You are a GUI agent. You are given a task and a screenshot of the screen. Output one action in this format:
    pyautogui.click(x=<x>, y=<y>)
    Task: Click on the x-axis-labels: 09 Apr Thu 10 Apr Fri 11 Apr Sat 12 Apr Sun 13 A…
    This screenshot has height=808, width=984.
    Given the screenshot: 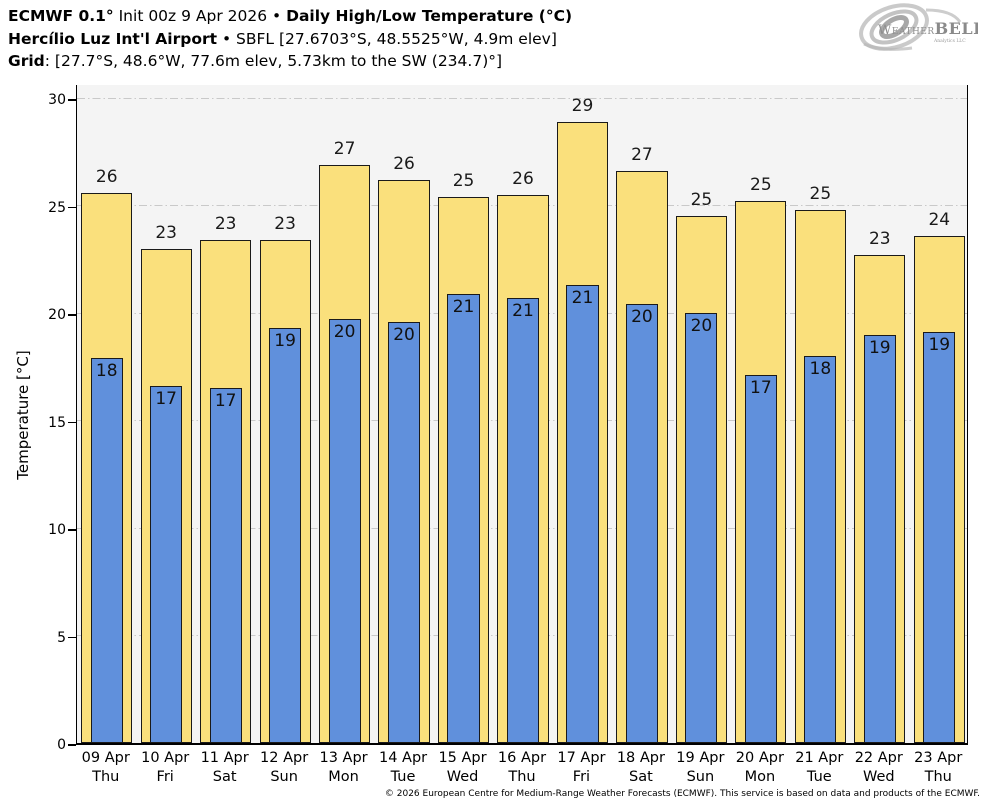 What is the action you would take?
    pyautogui.click(x=522, y=769)
    